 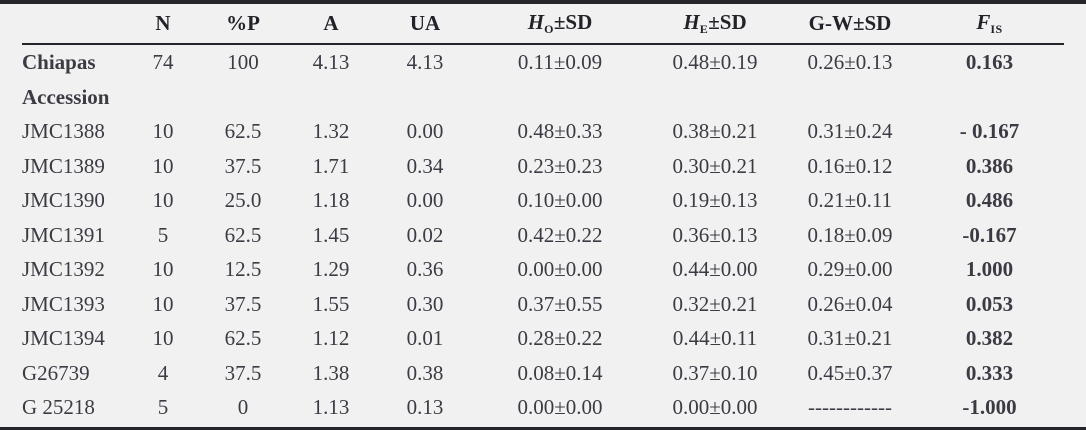 What do you see at coordinates (425, 303) in the screenshot?
I see `cell-ua: 0.30` at bounding box center [425, 303].